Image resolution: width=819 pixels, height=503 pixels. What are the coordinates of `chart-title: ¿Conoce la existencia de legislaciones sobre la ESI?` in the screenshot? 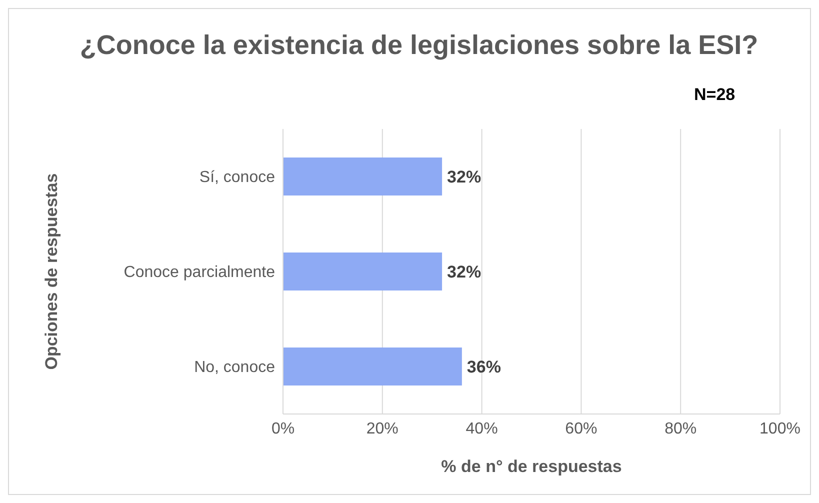 It's located at (419, 45).